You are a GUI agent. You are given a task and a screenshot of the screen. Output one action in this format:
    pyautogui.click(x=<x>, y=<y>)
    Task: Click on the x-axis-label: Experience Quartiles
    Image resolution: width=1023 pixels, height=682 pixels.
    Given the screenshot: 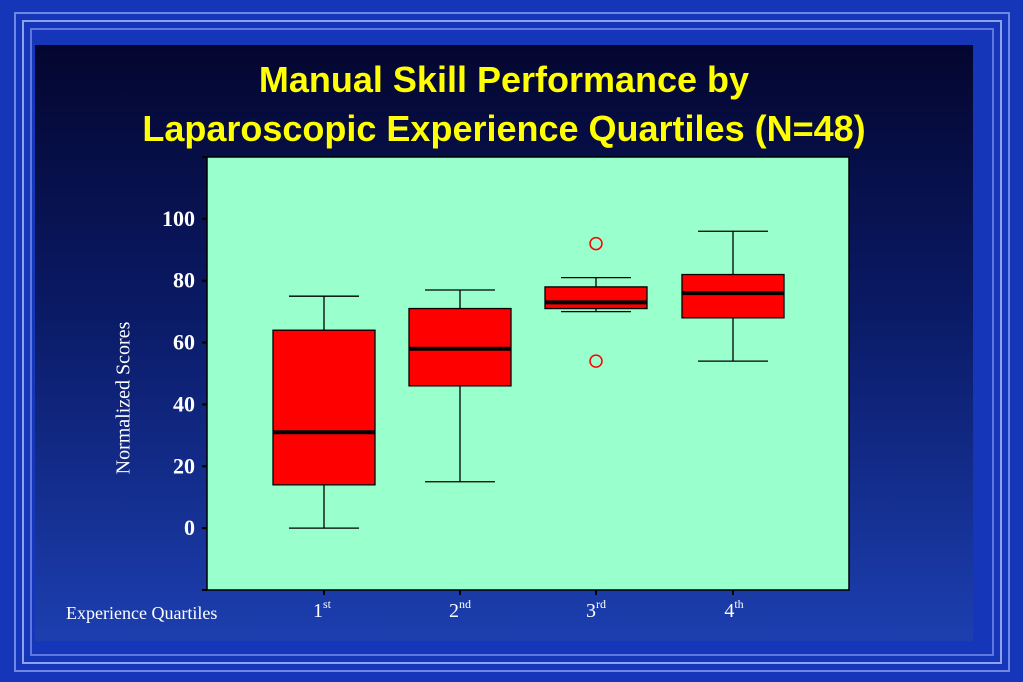 What is the action you would take?
    pyautogui.click(x=142, y=613)
    